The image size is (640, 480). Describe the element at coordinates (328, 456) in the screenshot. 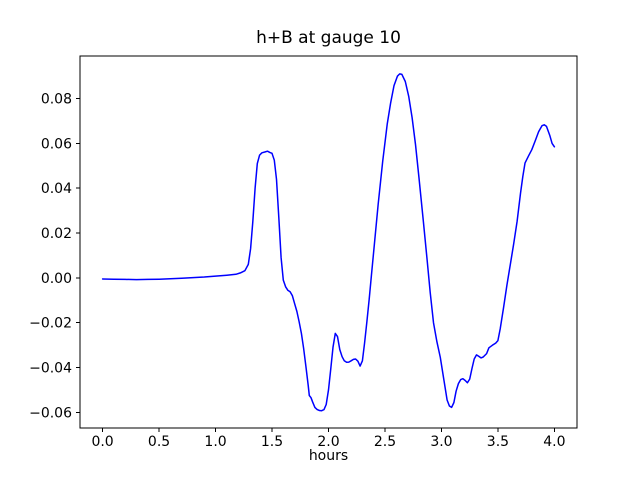

I see `x-axis-label: hours` at that location.